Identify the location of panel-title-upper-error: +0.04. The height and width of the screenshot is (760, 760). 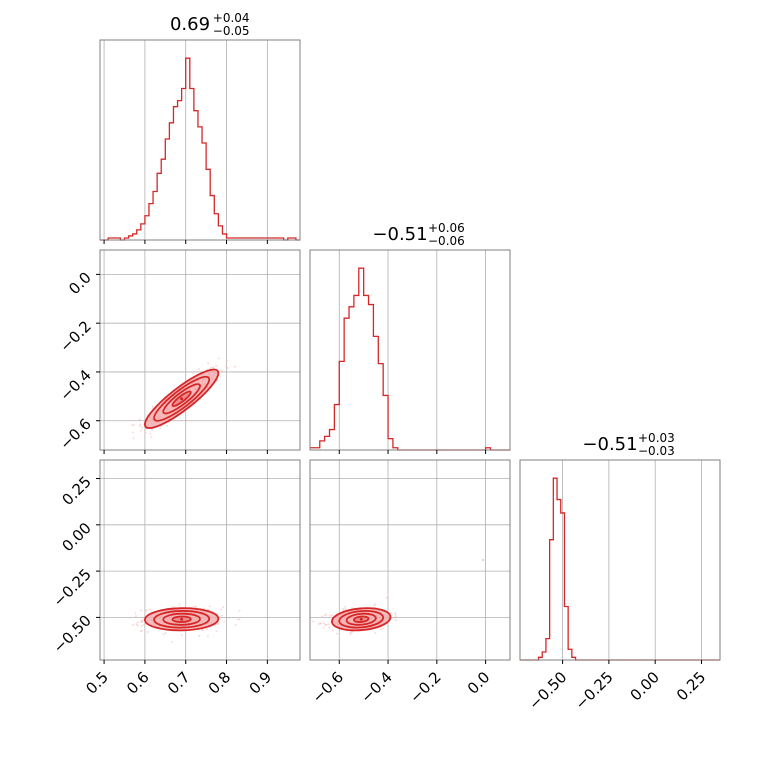
(231, 18).